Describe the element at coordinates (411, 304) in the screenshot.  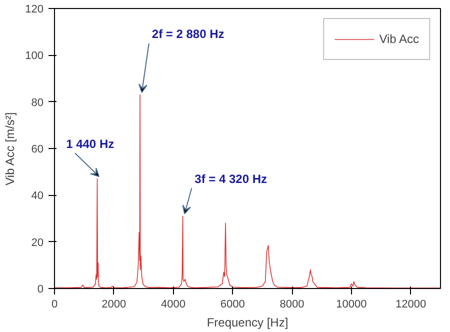
I see `x-tick-label: 12000` at that location.